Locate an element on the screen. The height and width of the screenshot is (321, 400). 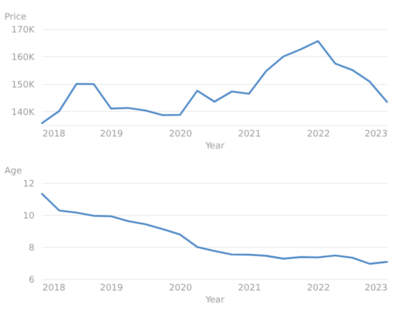
y-axis-title: Age is located at coordinates (13, 171).